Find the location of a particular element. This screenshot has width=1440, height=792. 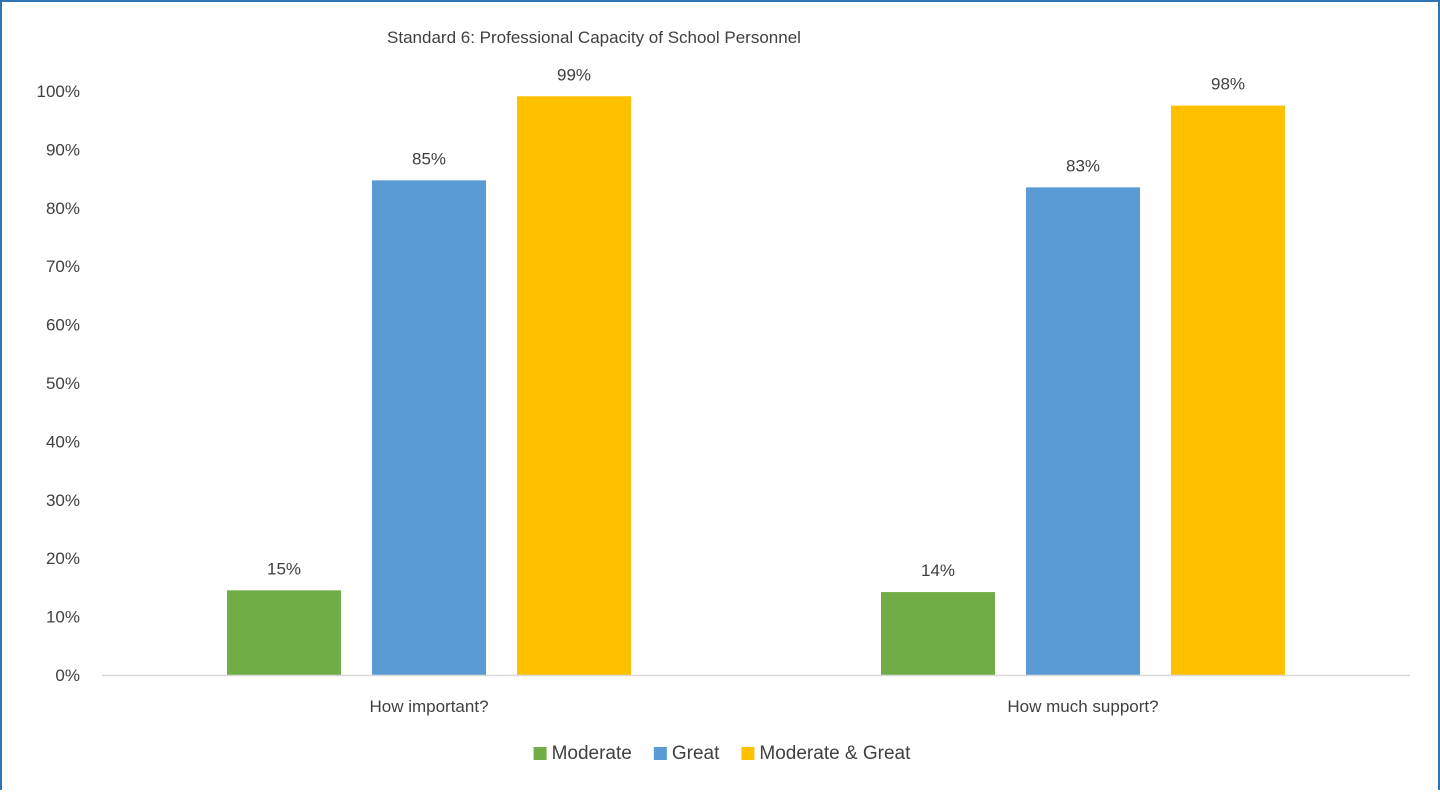

data-label: 83% is located at coordinates (1083, 165).